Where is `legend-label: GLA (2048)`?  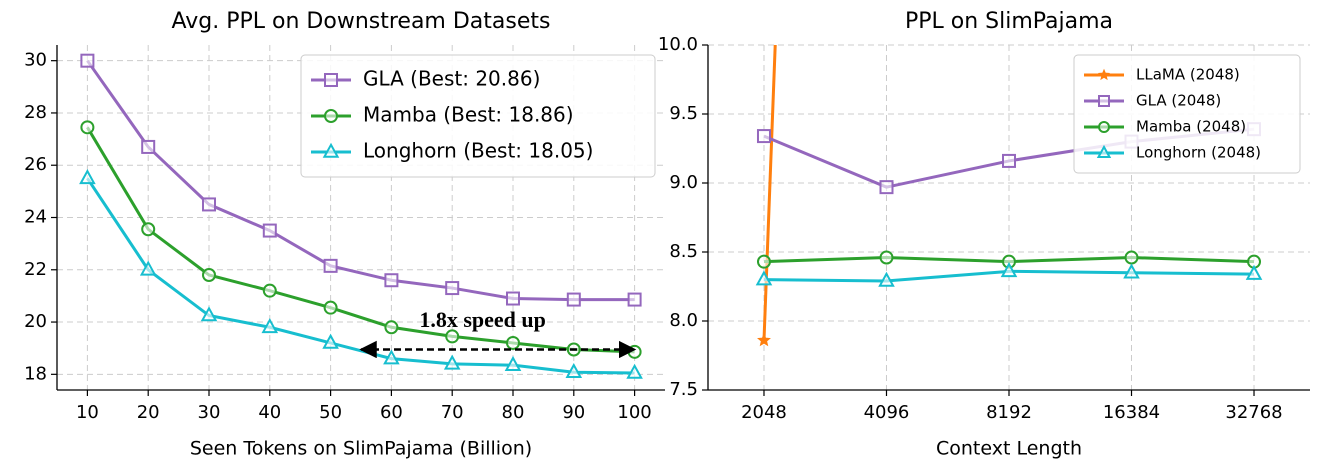 legend-label: GLA (2048) is located at coordinates (1178, 101).